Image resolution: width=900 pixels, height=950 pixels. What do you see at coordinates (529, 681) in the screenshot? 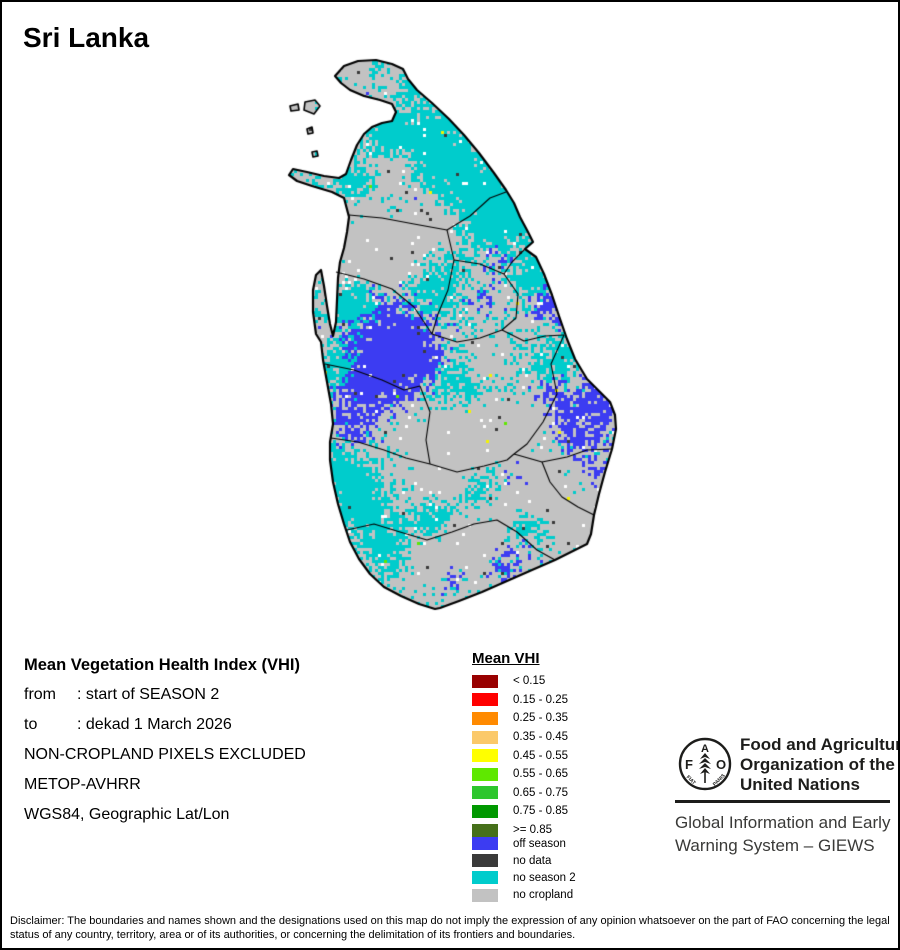
I see `vhi-label: < 0.15` at bounding box center [529, 681].